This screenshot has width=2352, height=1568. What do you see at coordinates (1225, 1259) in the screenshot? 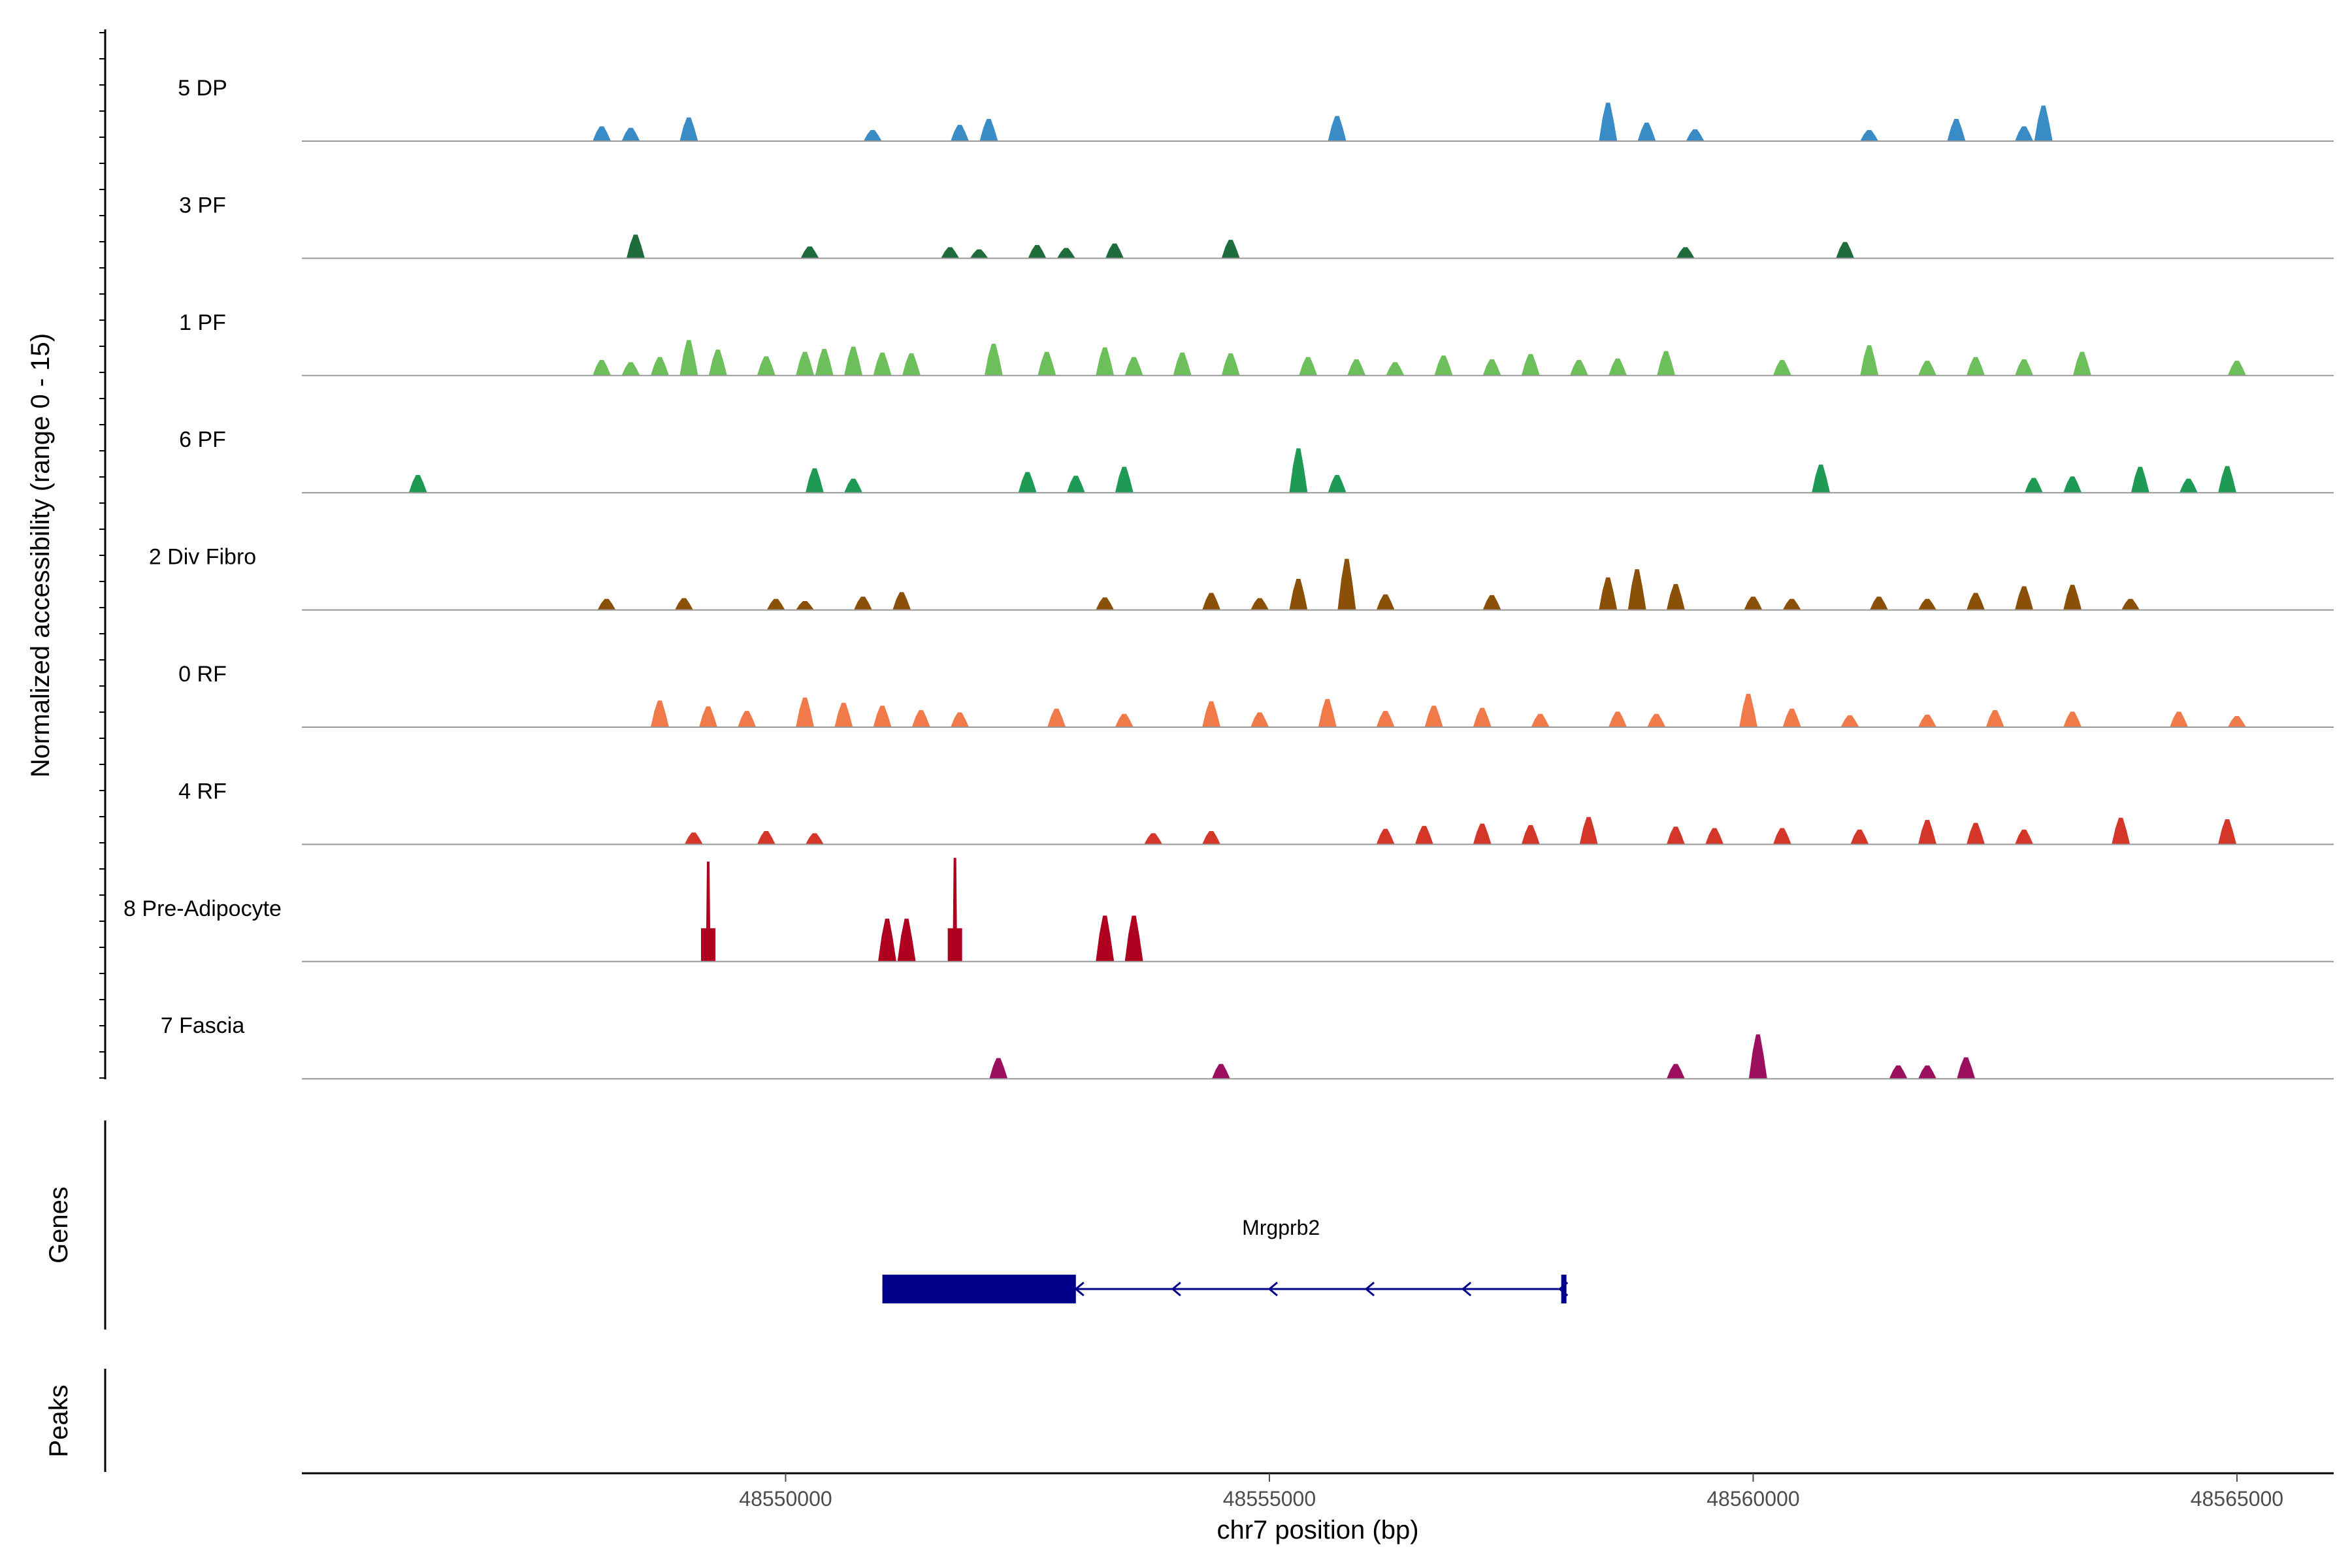
I see `gene-track: Mrgprb2` at bounding box center [1225, 1259].